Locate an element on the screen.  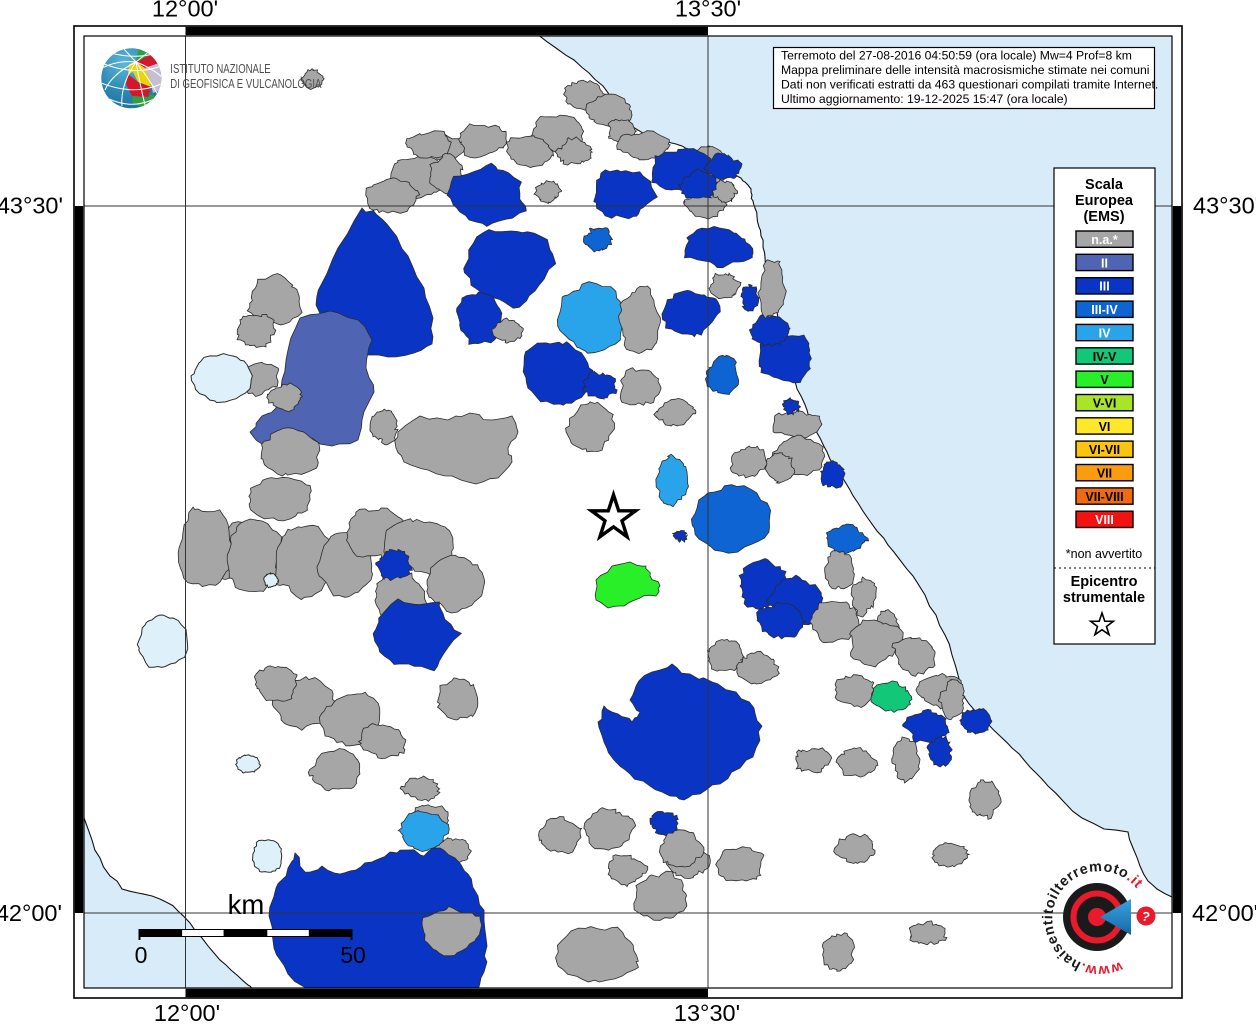
svg-text: strumentale is located at coordinates (1104, 598).